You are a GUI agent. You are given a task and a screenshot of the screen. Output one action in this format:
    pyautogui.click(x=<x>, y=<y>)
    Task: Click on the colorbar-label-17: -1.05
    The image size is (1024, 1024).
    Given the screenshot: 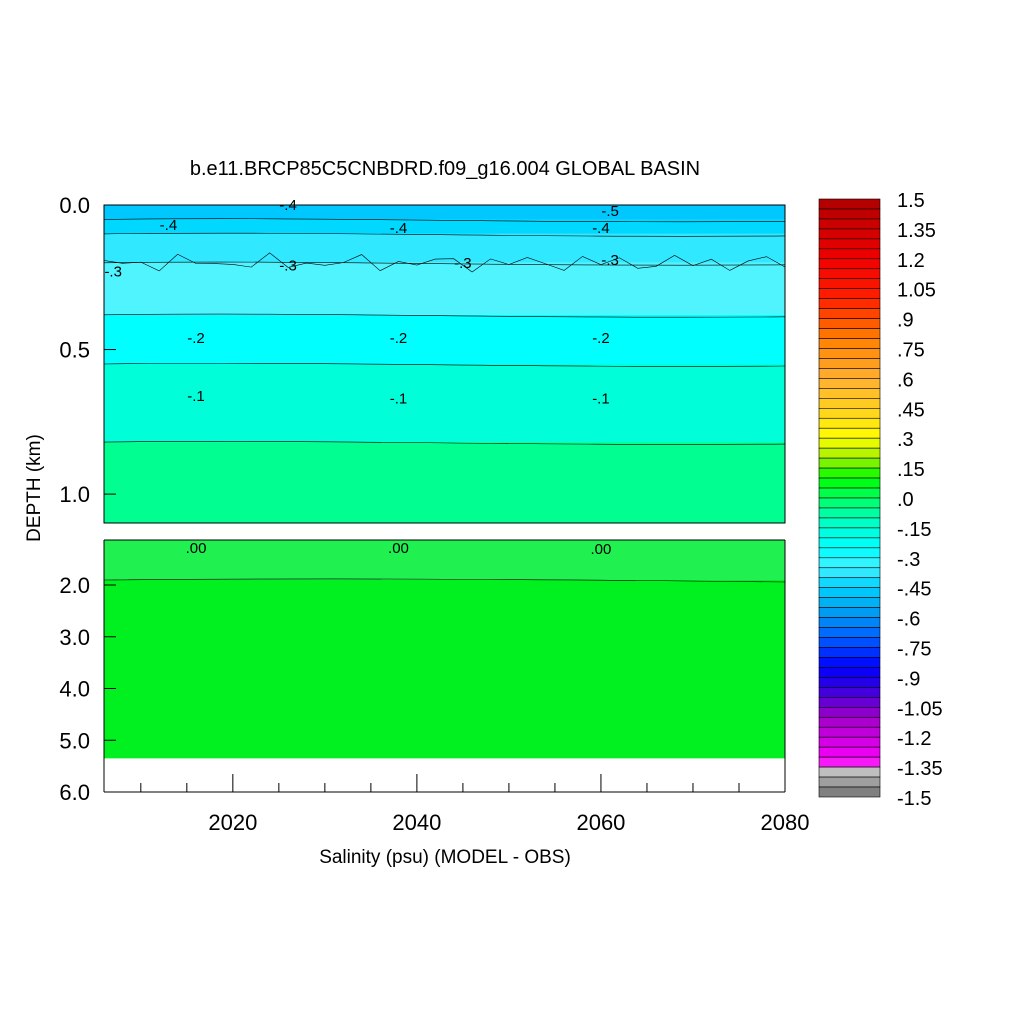 What is the action you would take?
    pyautogui.click(x=920, y=709)
    